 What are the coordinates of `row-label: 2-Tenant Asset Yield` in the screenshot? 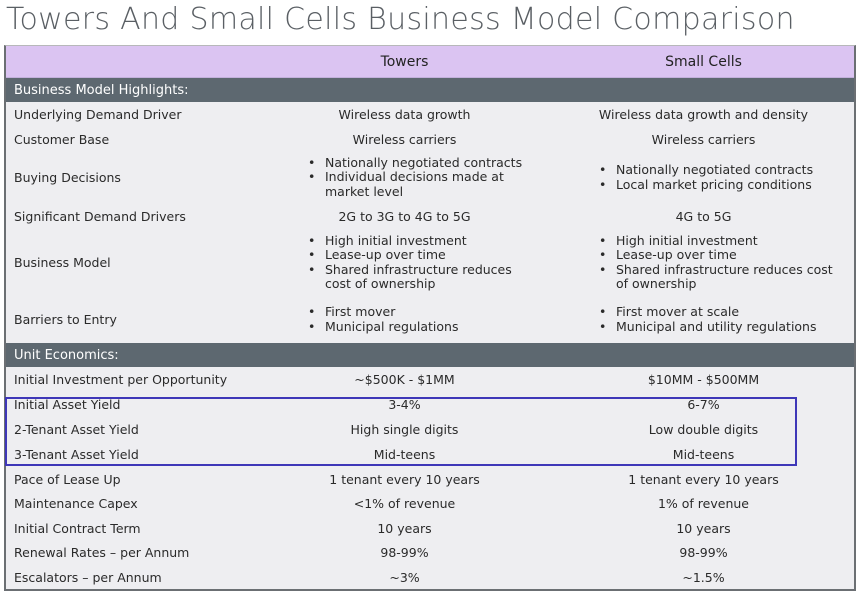 It's located at (76, 429).